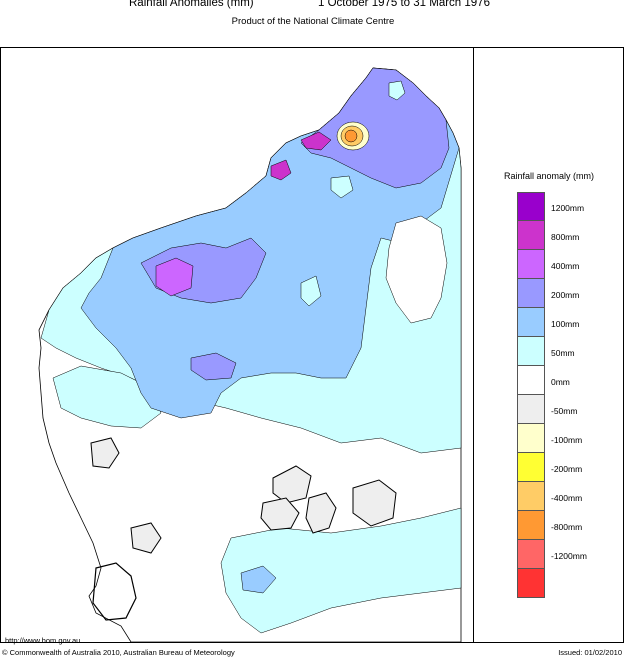 The height and width of the screenshot is (658, 626). What do you see at coordinates (549, 176) in the screenshot?
I see `legend-title: Rainfall anomaly (mm)` at bounding box center [549, 176].